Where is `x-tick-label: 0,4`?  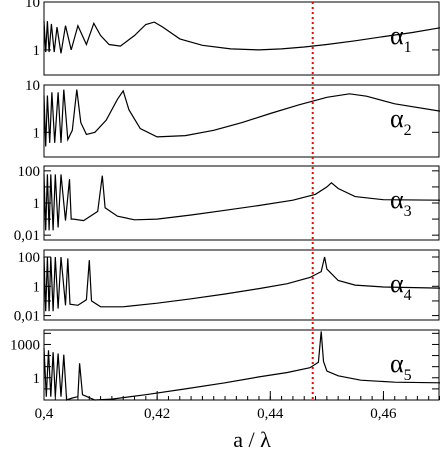 x-tick-label: 0,4 is located at coordinates (44, 414).